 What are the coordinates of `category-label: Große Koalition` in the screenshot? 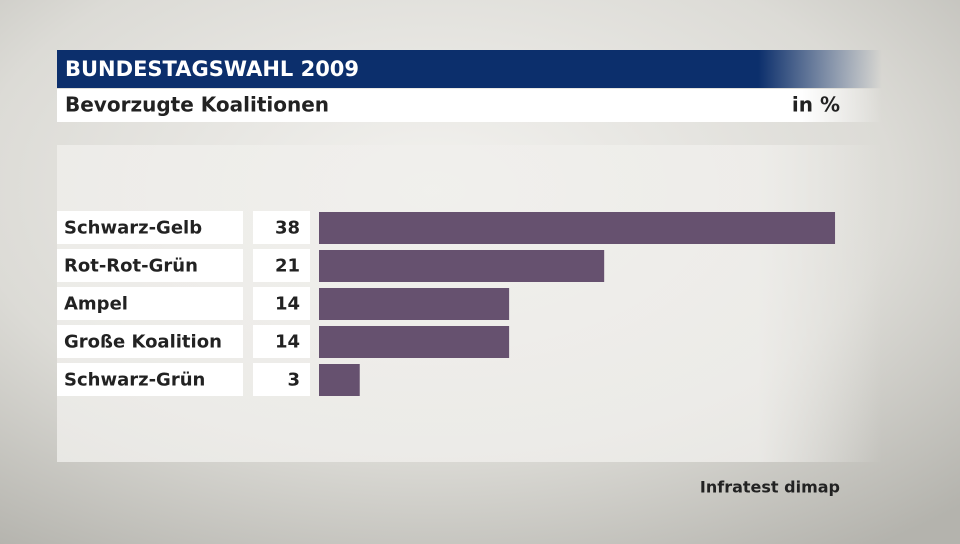 It's located at (143, 342).